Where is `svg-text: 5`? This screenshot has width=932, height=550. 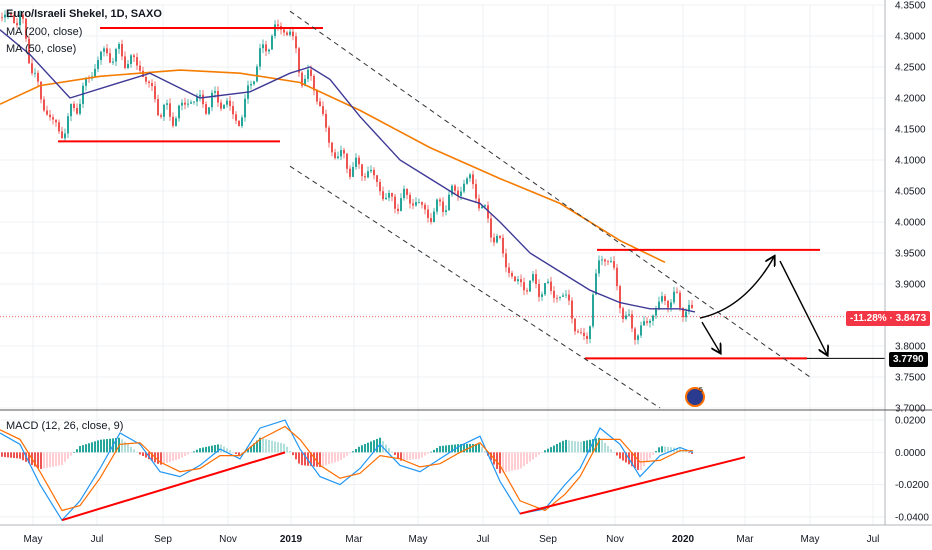 svg-text: 5 is located at coordinates (701, 390).